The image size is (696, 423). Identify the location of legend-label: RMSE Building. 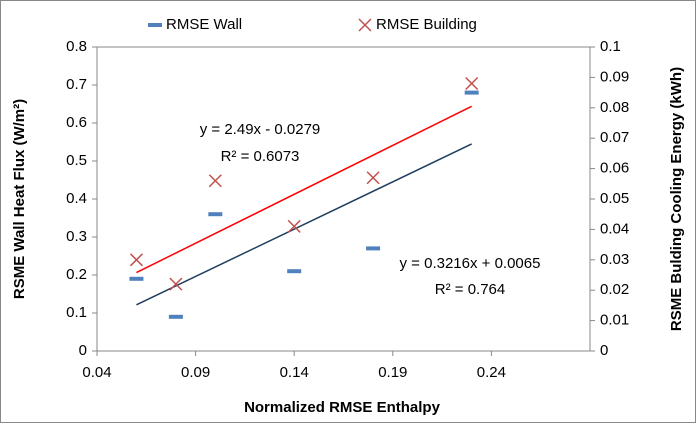
(426, 24).